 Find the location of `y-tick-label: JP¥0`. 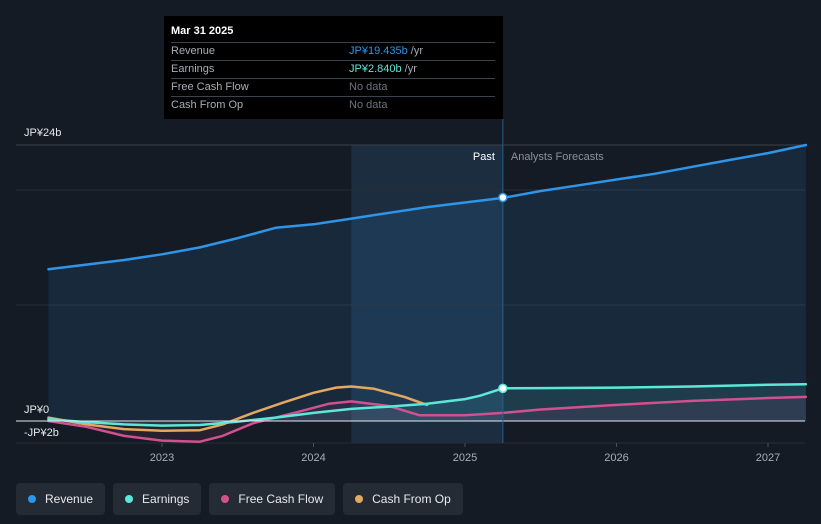

y-tick-label: JP¥0 is located at coordinates (36, 410).